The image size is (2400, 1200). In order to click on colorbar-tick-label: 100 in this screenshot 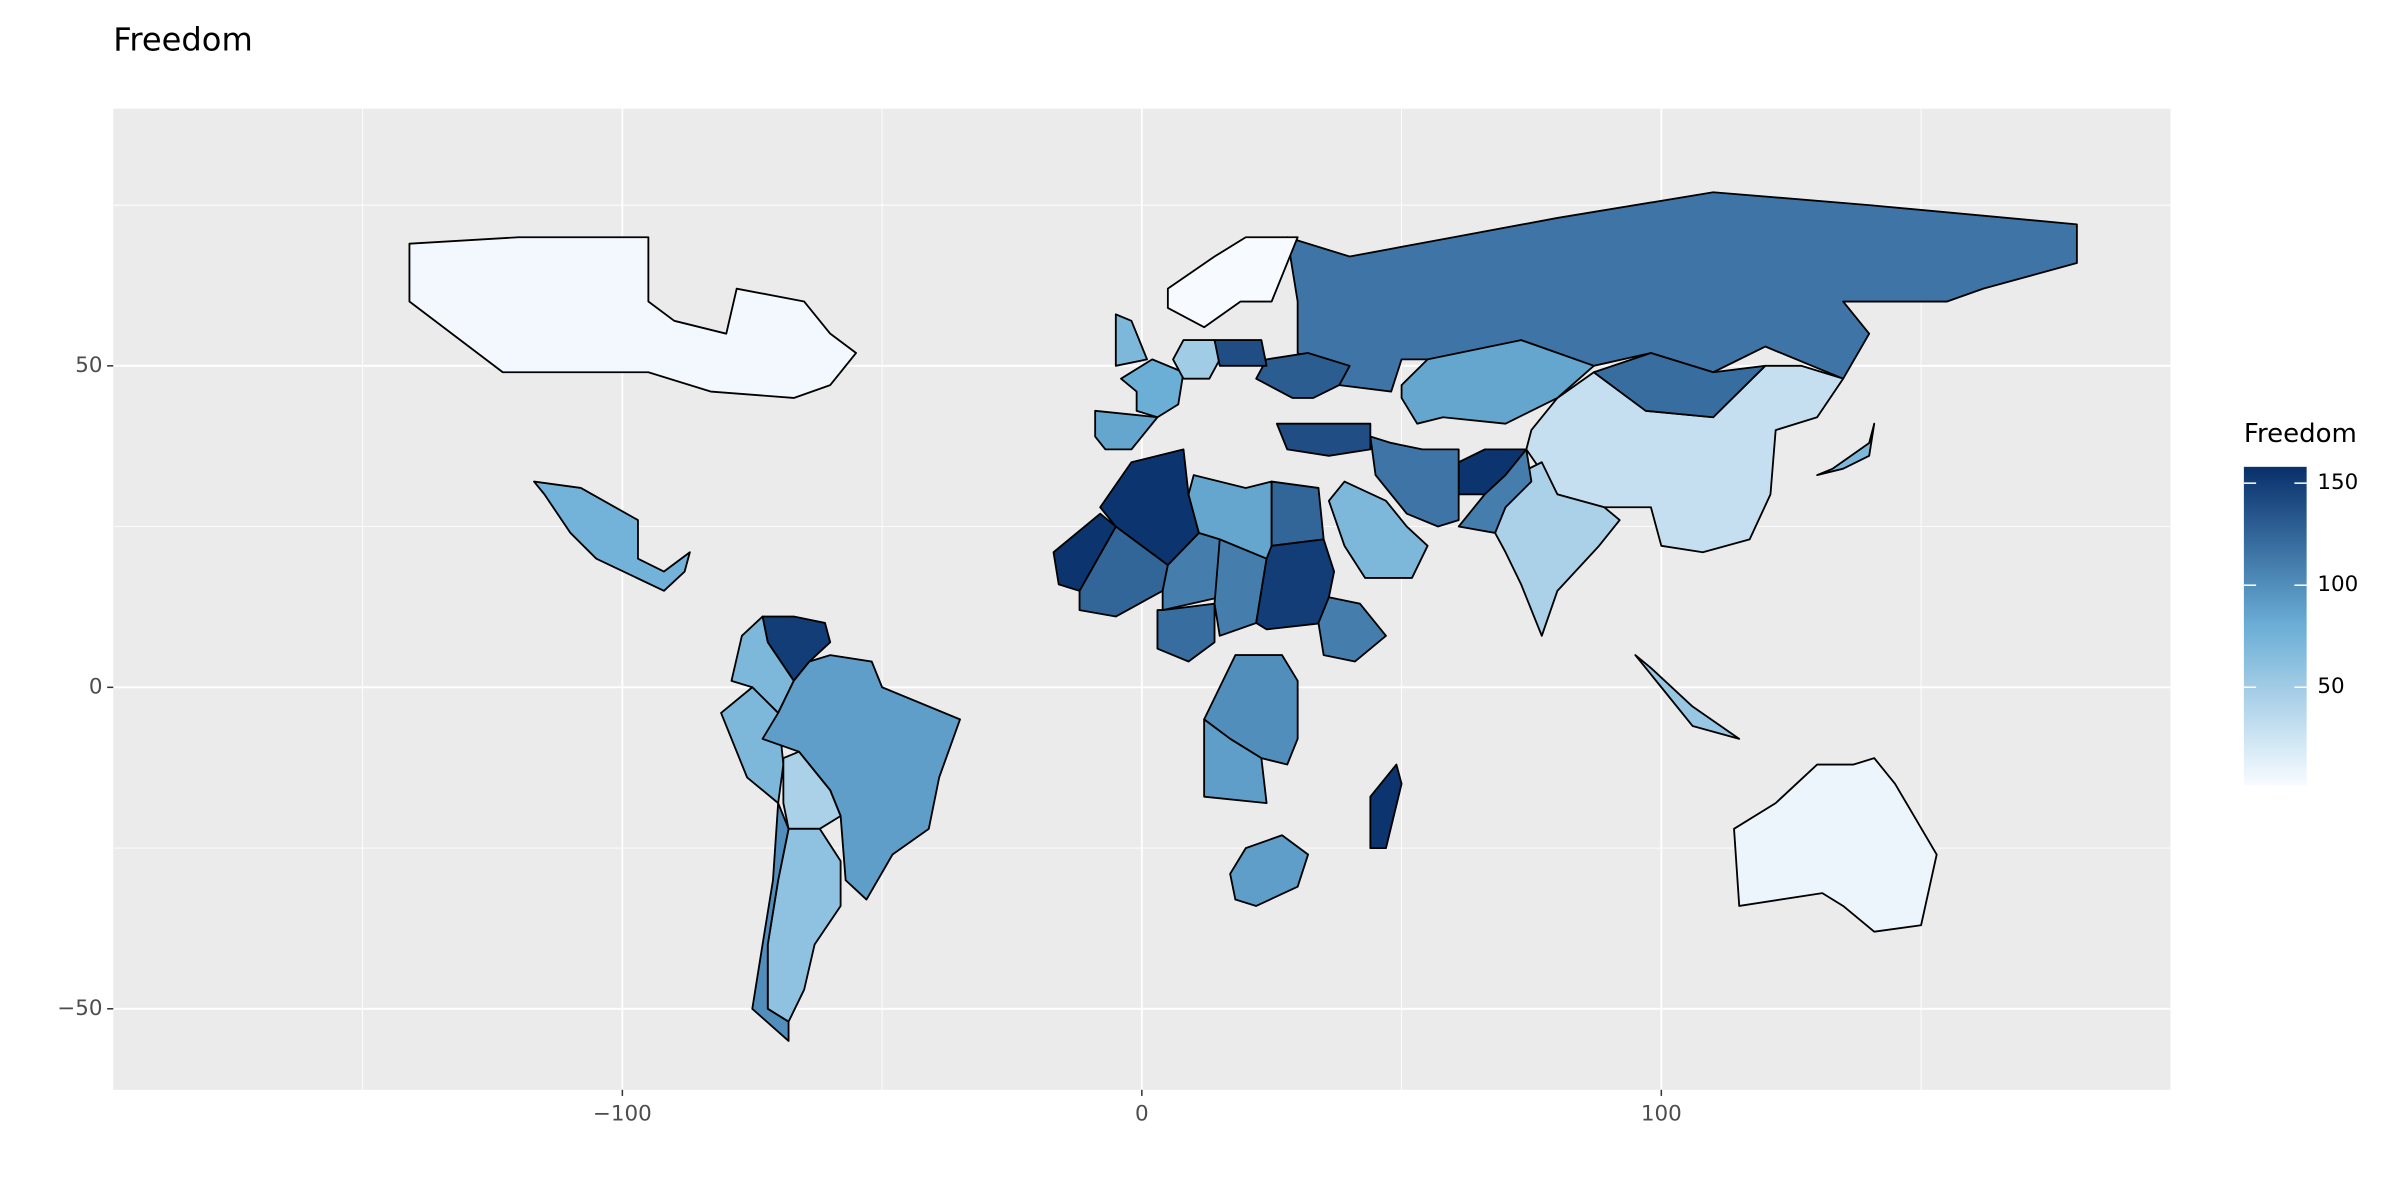, I will do `click(2337, 584)`.